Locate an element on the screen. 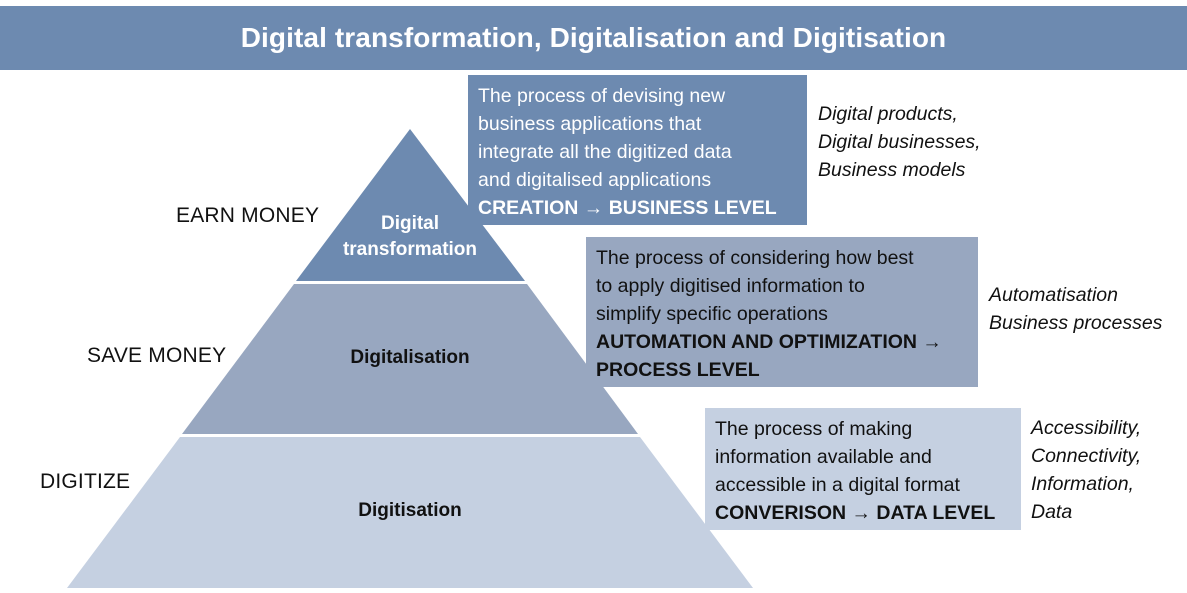 The height and width of the screenshot is (593, 1187). description-line: The process of devising new is located at coordinates (602, 96).